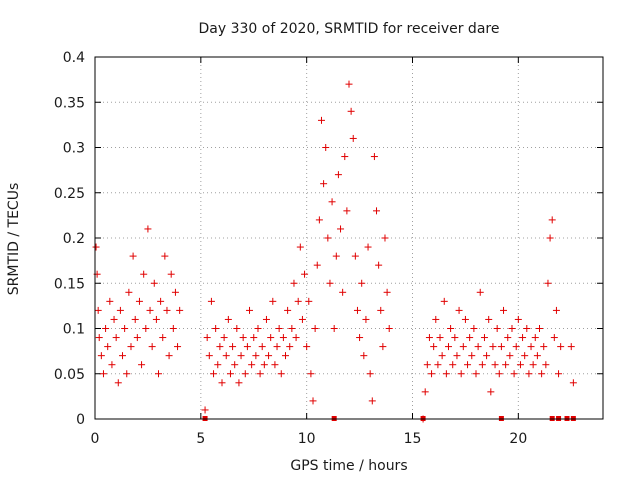 The height and width of the screenshot is (480, 640). Describe the element at coordinates (307, 439) in the screenshot. I see `x-tick-label: 10` at that location.